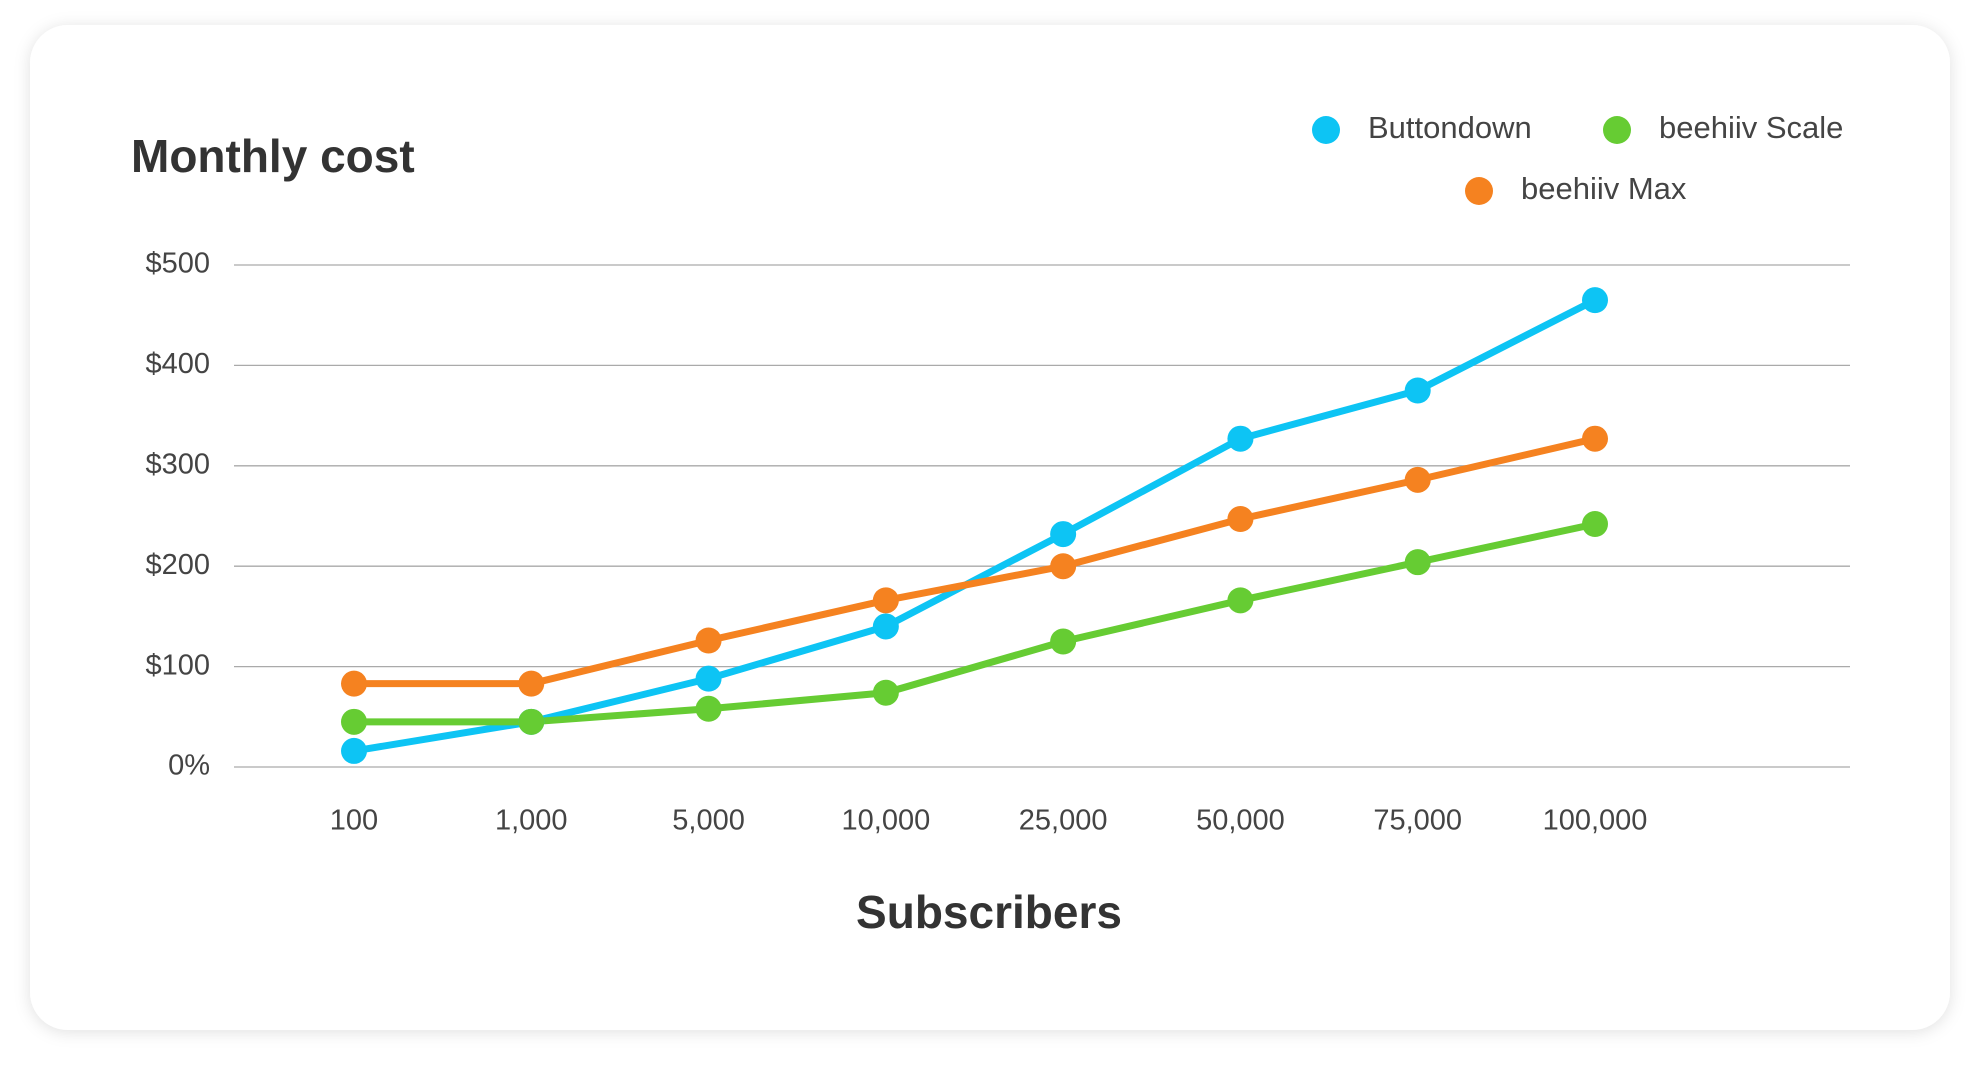 This screenshot has width=1980, height=1065. I want to click on x-tick-label: 25,000, so click(1063, 821).